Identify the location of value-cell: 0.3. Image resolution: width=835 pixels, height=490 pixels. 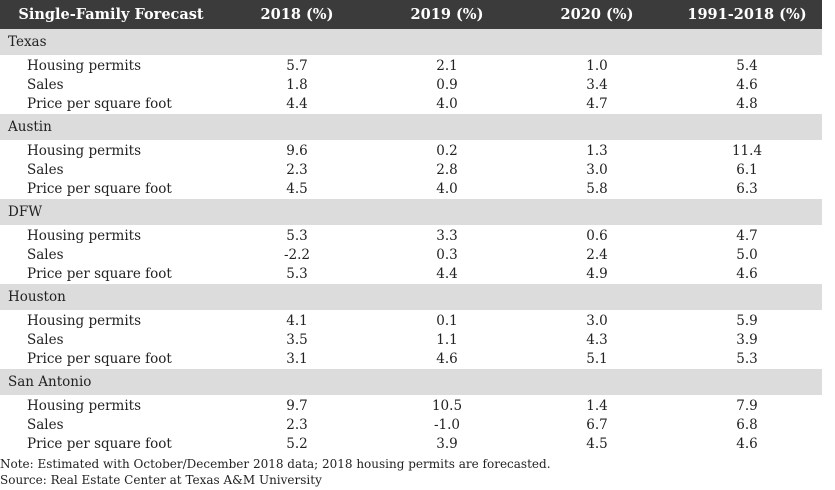
(447, 255).